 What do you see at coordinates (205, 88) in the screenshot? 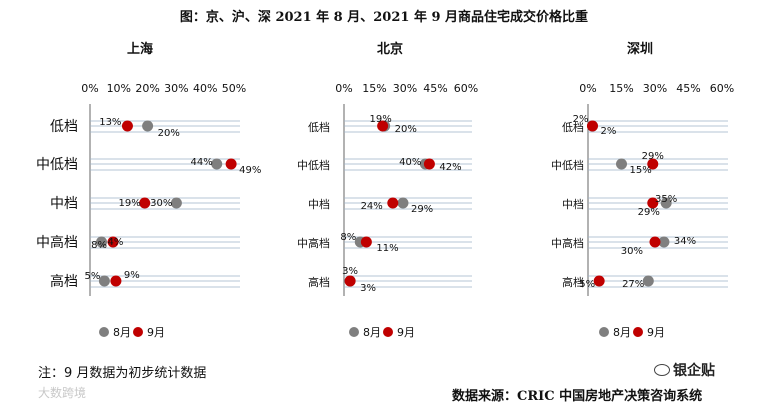
I see `x-tick-label: 40%` at bounding box center [205, 88].